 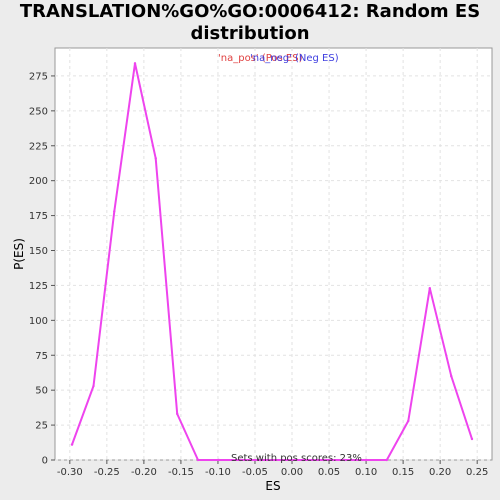 What do you see at coordinates (41, 356) in the screenshot?
I see `y-tick-label: 75` at bounding box center [41, 356].